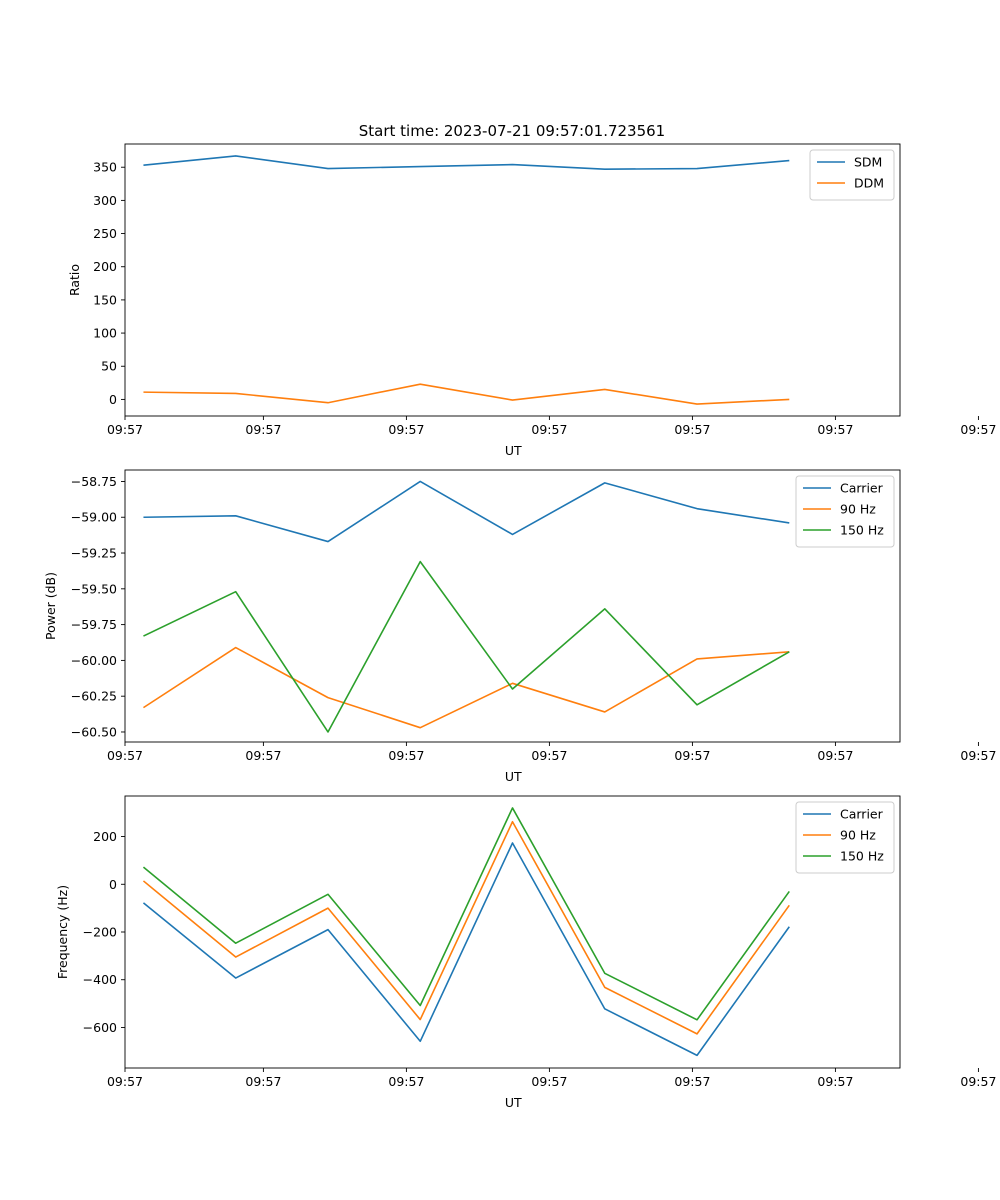 The width and height of the screenshot is (1000, 1200). Describe the element at coordinates (105, 200) in the screenshot. I see `y-tick-label: 300` at that location.